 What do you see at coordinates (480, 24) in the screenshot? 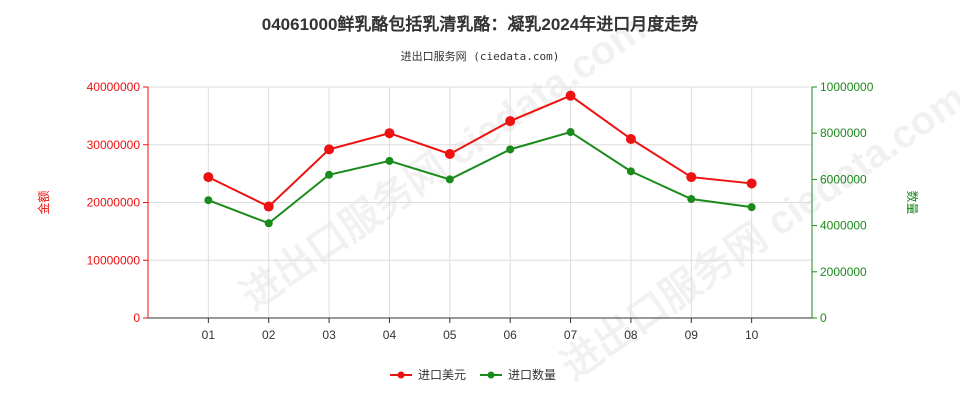
I see `chart-title: 04061000鲜乳酪包括乳清乳酪：凝乳2024年进口月度走势` at bounding box center [480, 24].